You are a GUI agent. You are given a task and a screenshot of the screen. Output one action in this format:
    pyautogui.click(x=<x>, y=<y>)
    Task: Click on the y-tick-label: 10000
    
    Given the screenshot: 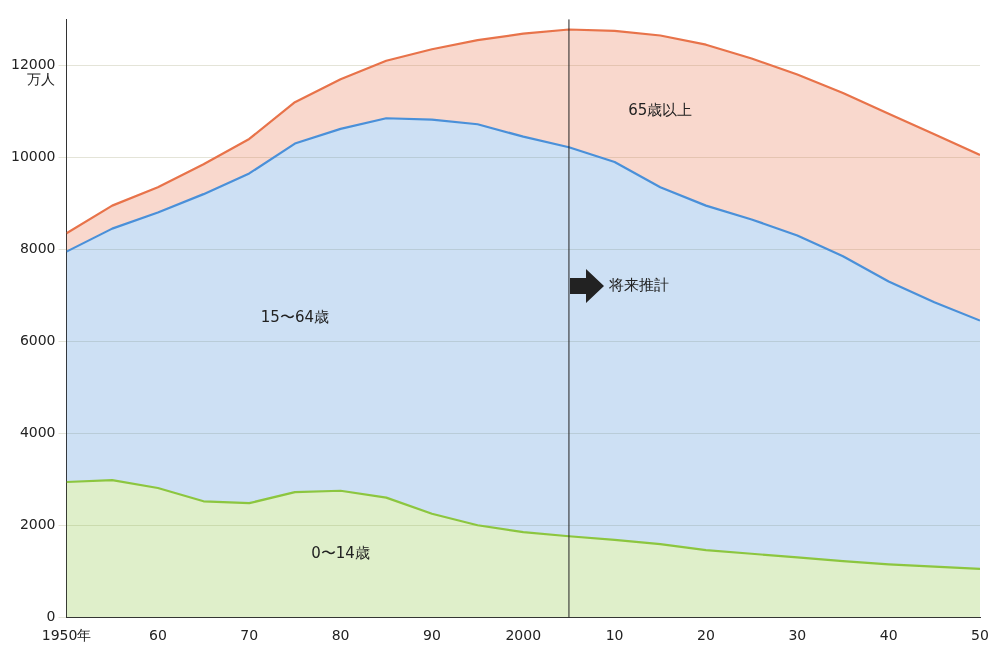 What is the action you would take?
    pyautogui.click(x=33, y=155)
    